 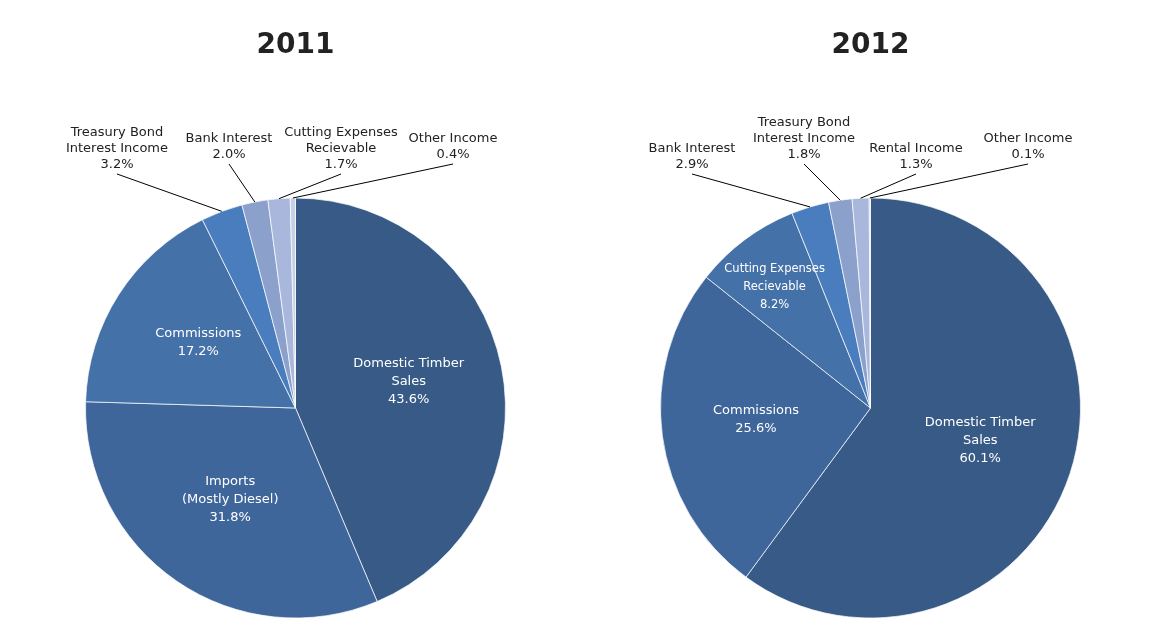 I want to click on slice-label: Rental Income, so click(x=916, y=147).